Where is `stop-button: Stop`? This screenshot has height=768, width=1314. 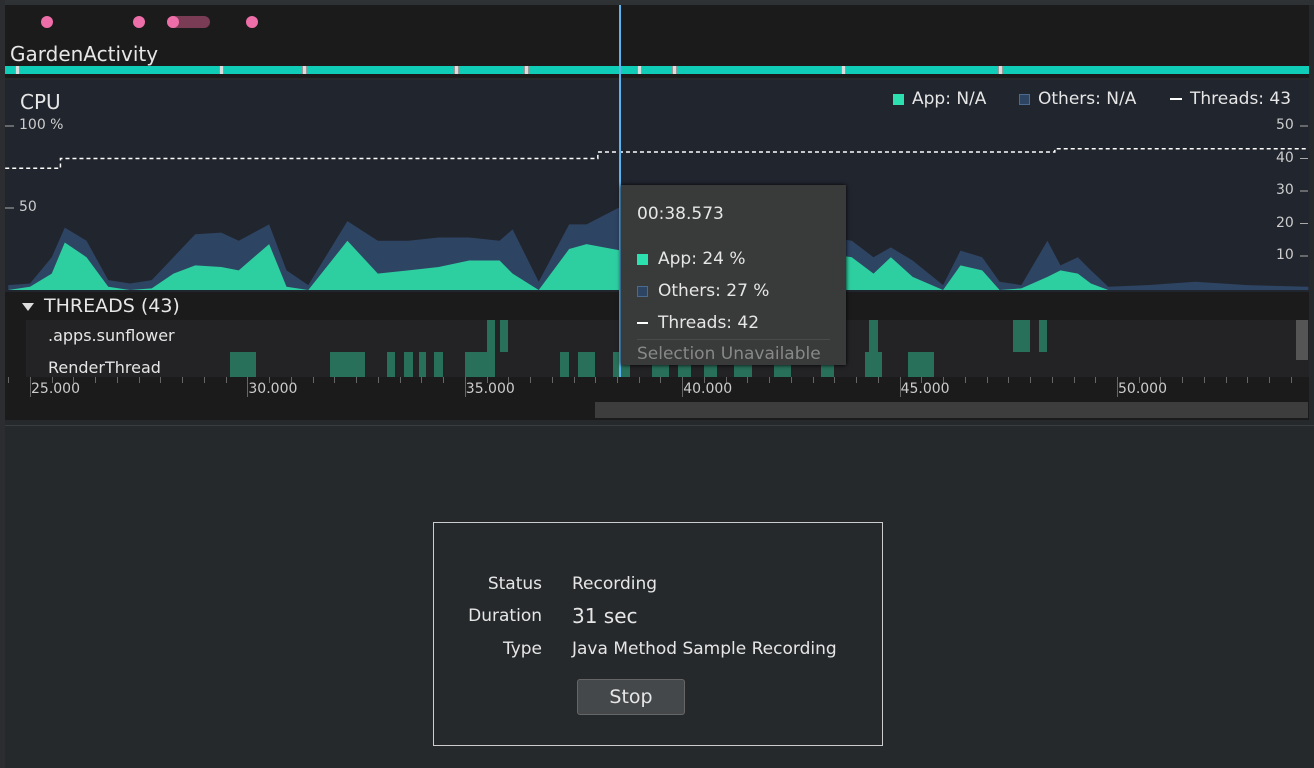 stop-button: Stop is located at coordinates (631, 697).